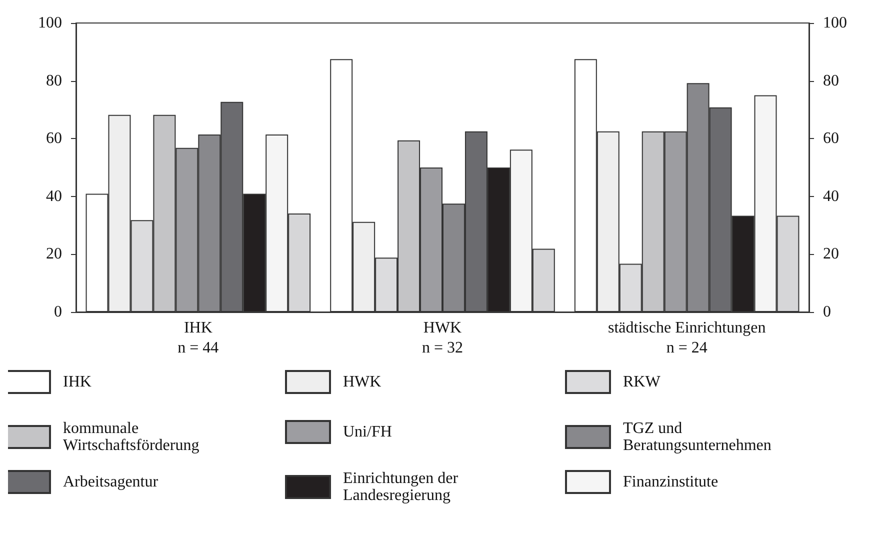  What do you see at coordinates (198, 338) in the screenshot?
I see `x-tick-label: IHK n = 44` at bounding box center [198, 338].